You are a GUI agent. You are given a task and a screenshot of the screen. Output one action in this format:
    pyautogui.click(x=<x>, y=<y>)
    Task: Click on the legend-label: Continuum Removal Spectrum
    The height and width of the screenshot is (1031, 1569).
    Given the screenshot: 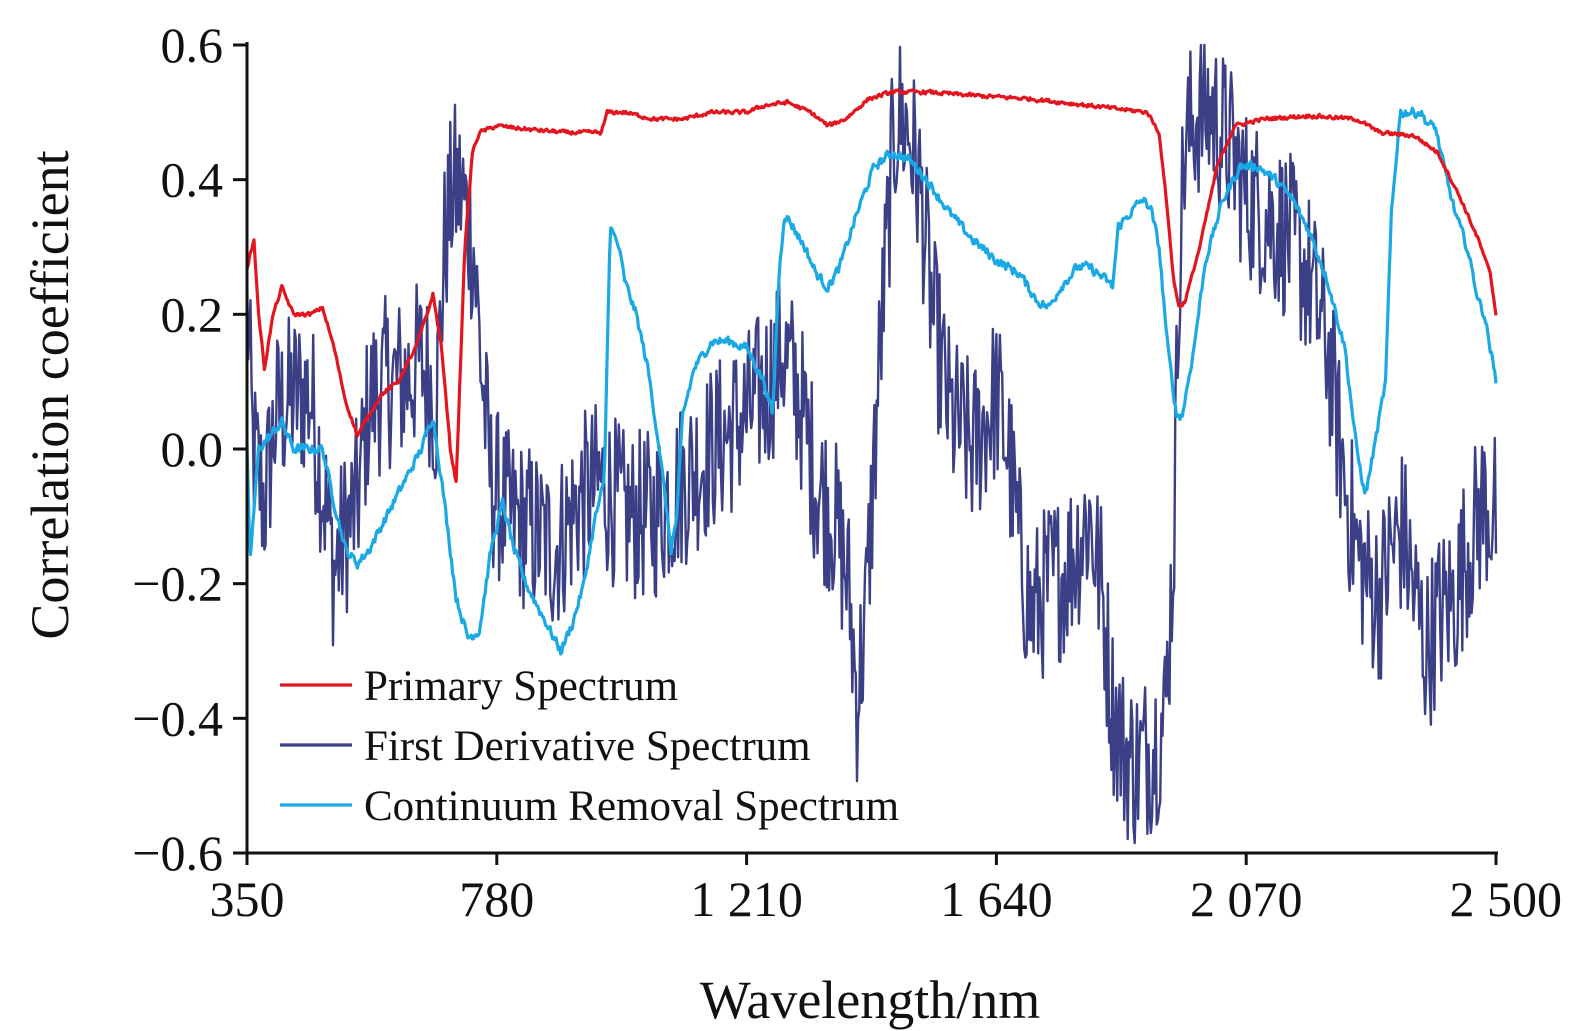 What is the action you would take?
    pyautogui.click(x=631, y=806)
    